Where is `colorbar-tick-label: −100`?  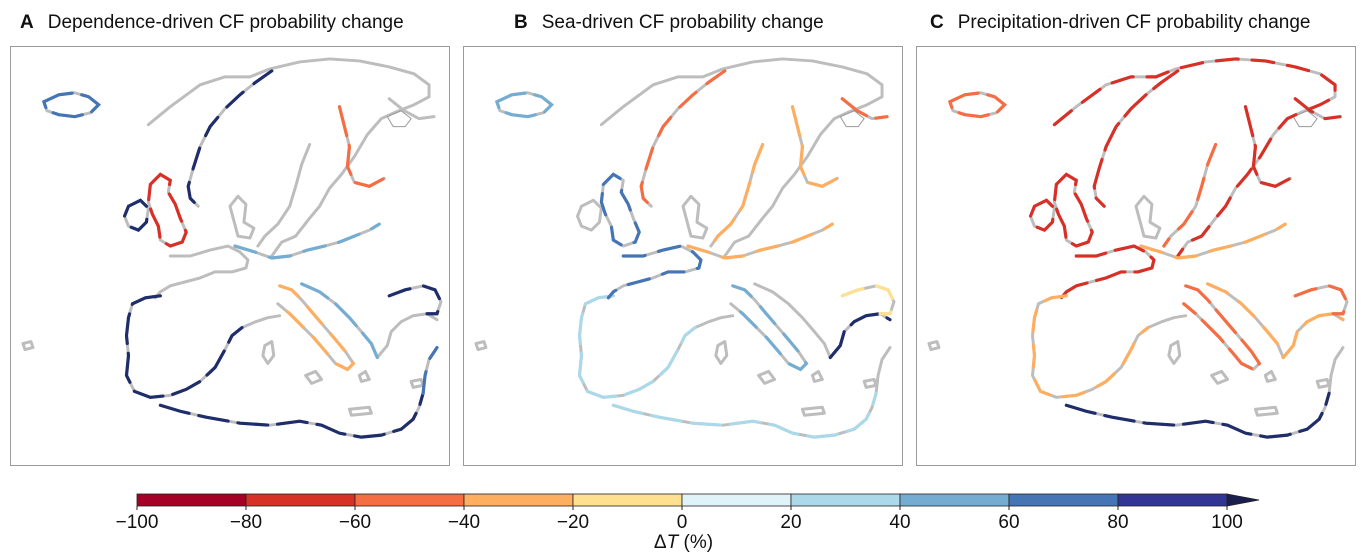
colorbar-tick-label: −100 is located at coordinates (137, 522).